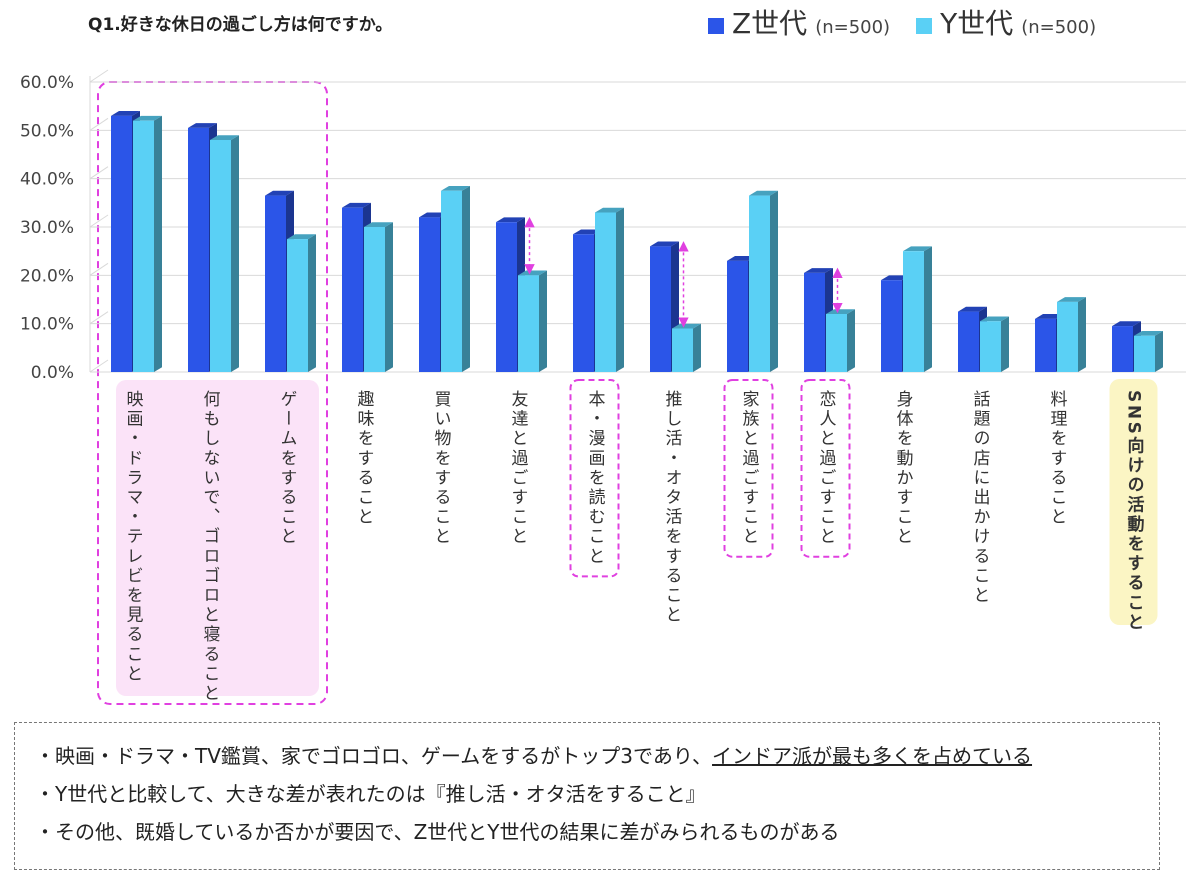 The height and width of the screenshot is (876, 1186). What do you see at coordinates (133, 537) in the screenshot?
I see `category-label-0: 映画・ドラマ・テレビを見ること` at bounding box center [133, 537].